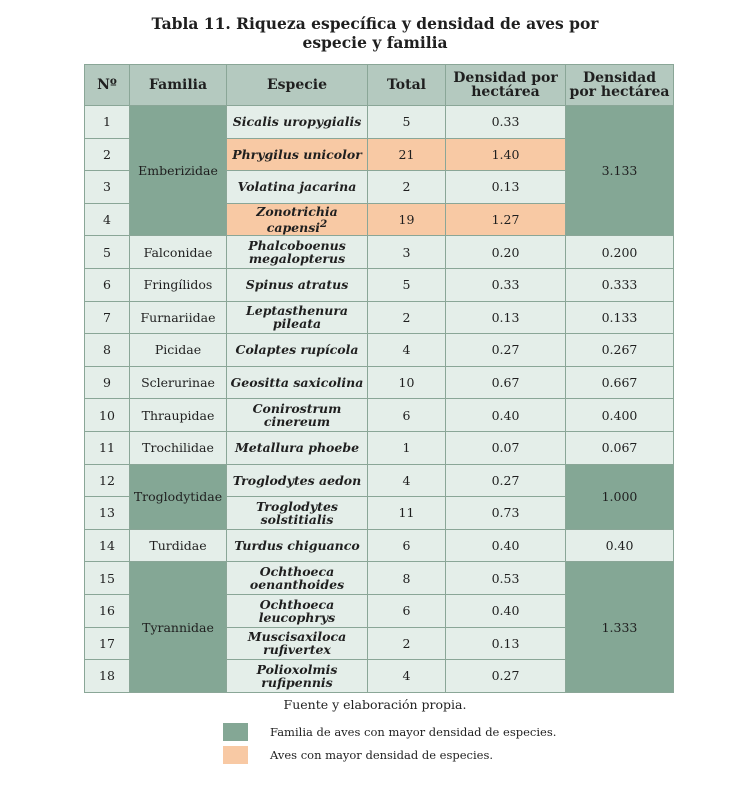 The image size is (750, 790). What do you see at coordinates (382, 755) in the screenshot?
I see `legend-label: Aves con mayor densidad de especies.` at bounding box center [382, 755].